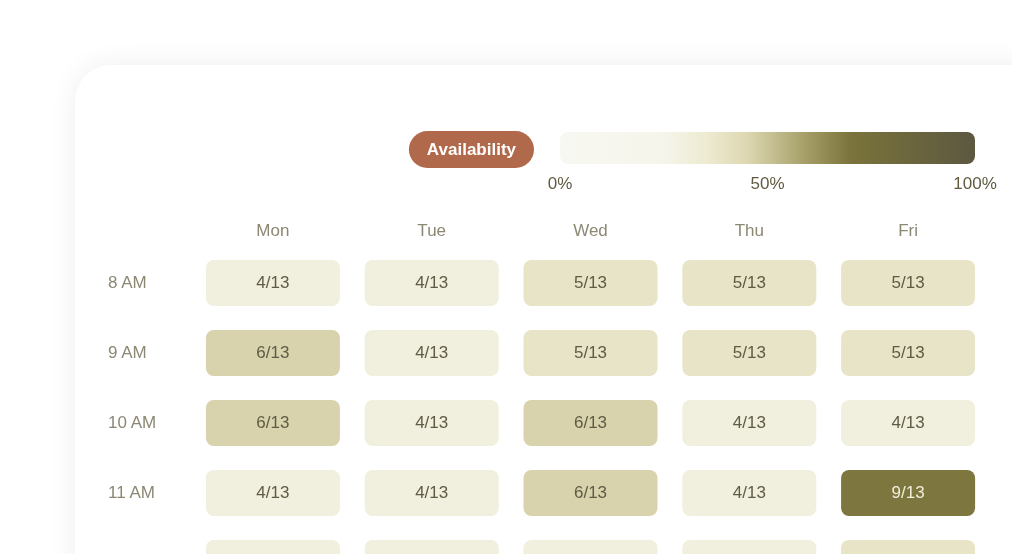 The width and height of the screenshot is (1012, 554). What do you see at coordinates (471, 149) in the screenshot?
I see `color-bar-title: Availability` at bounding box center [471, 149].